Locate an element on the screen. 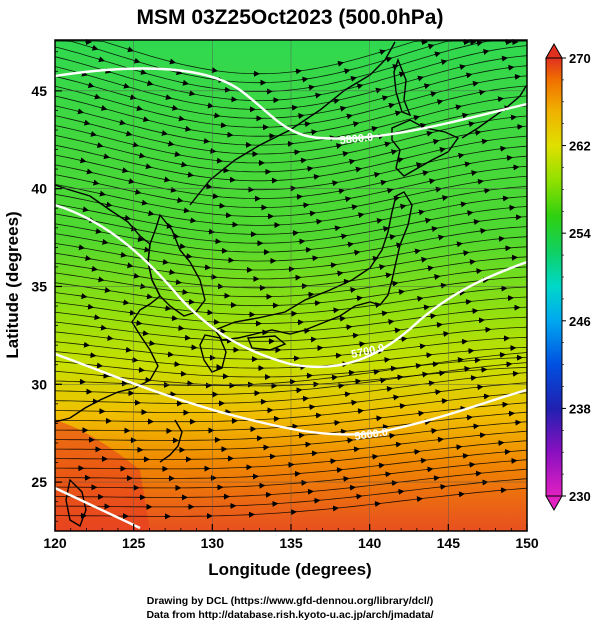  colorbar: 270 262 254 246 238 230 is located at coordinates (568, 277).